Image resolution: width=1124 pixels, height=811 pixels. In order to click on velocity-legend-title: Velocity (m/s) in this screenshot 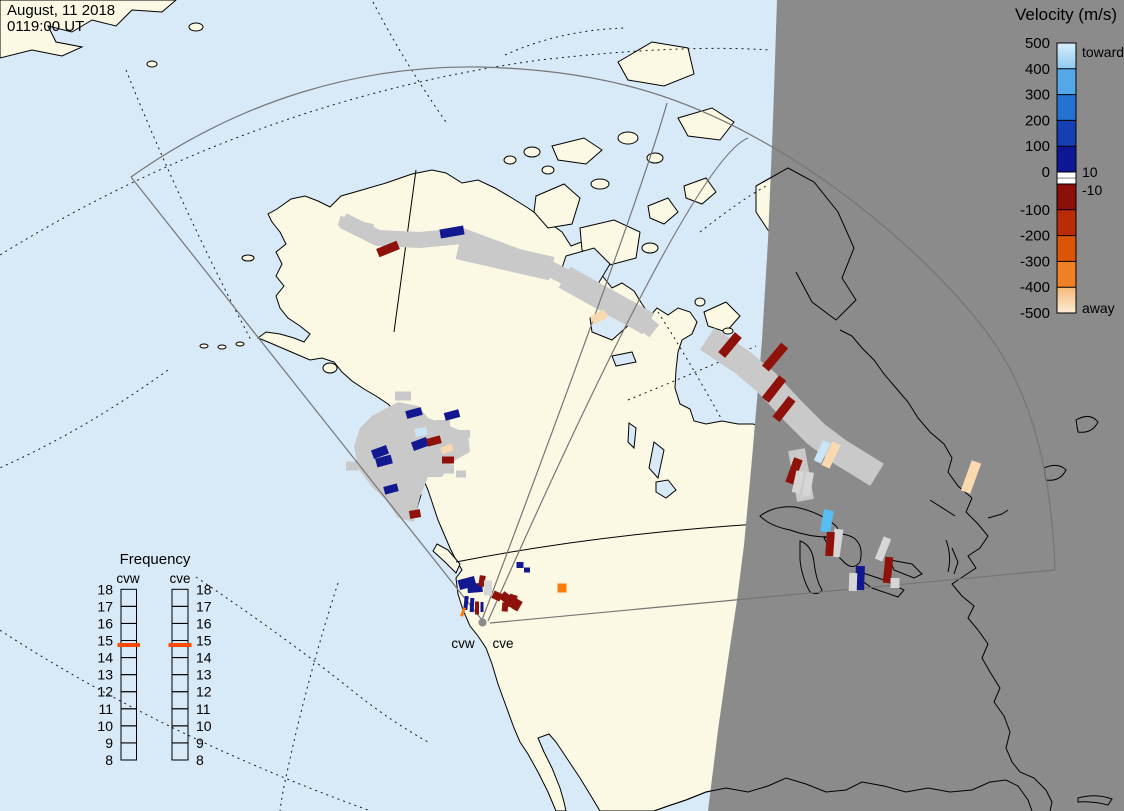, I will do `click(1066, 14)`.